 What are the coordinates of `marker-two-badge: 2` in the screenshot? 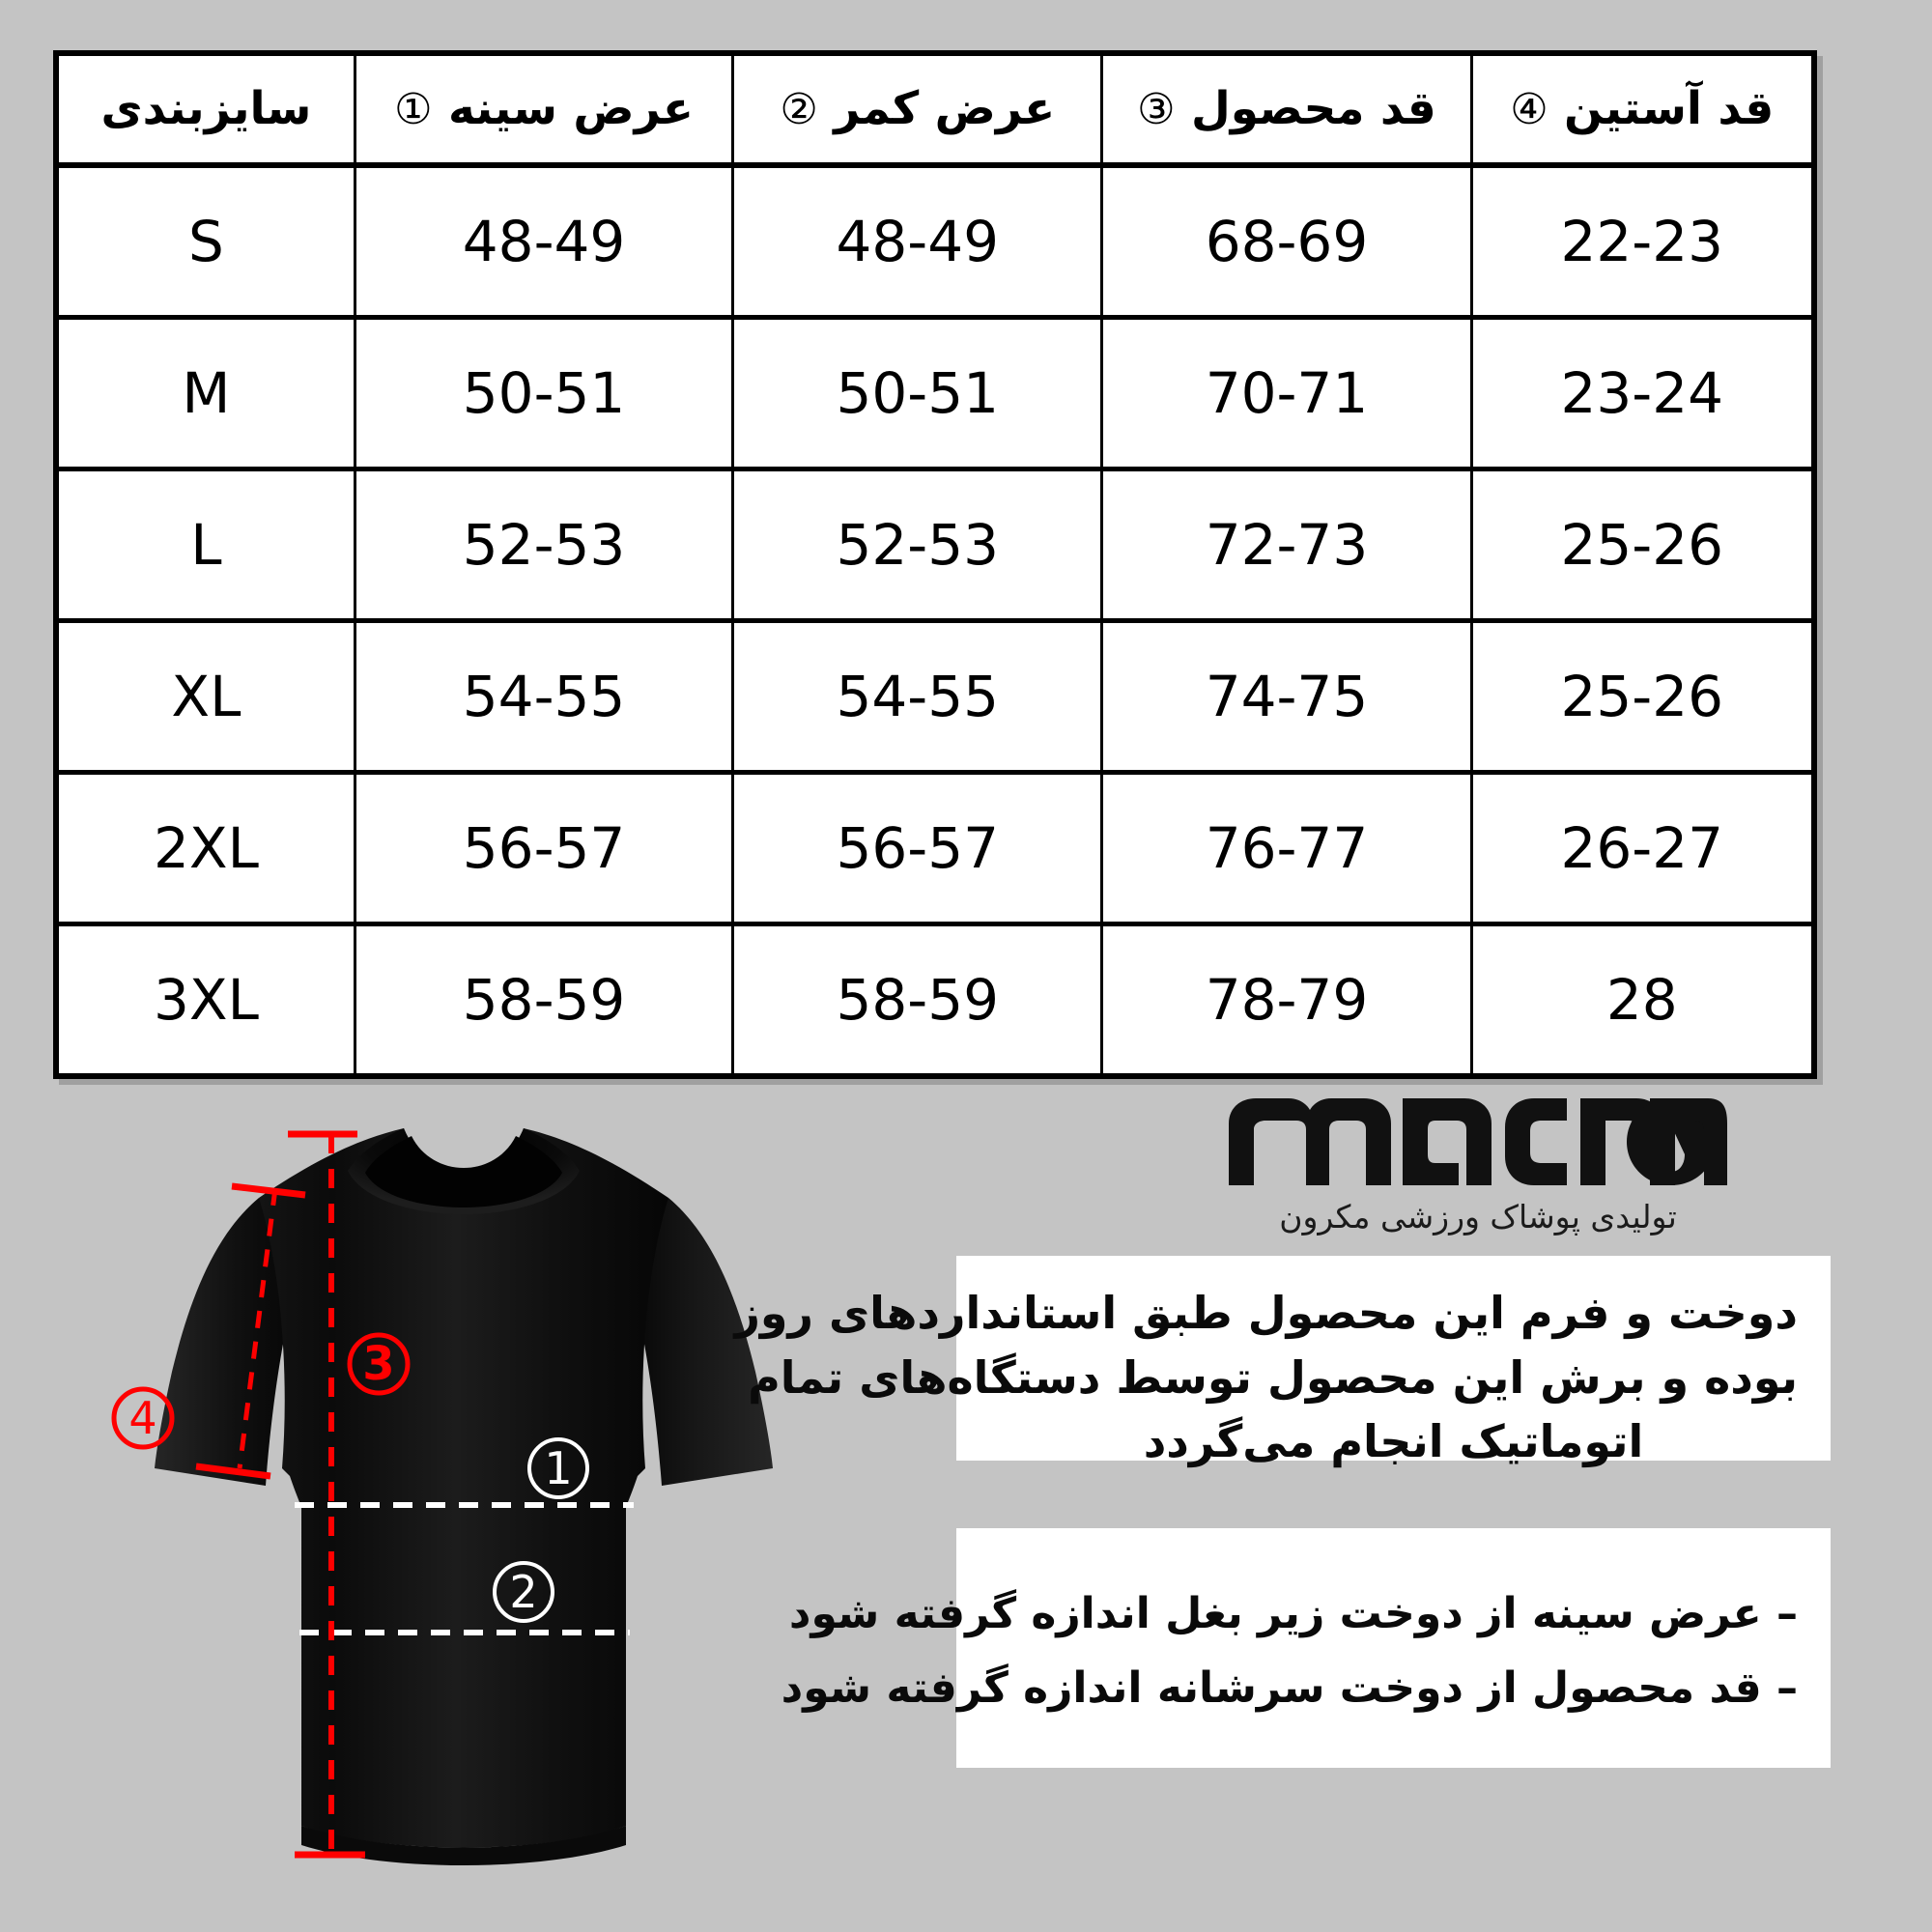 It's located at (523, 1592).